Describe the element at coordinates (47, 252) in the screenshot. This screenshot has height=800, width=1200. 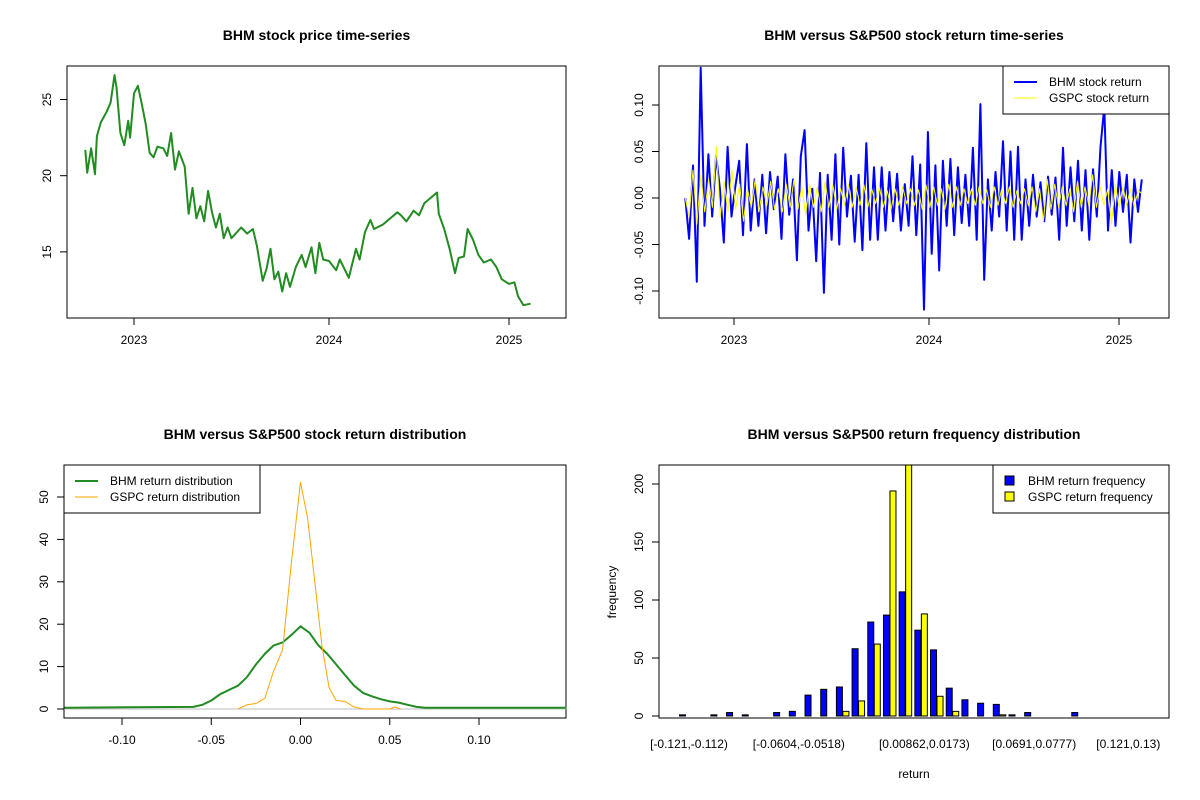
I see `y-tick-label: 15` at that location.